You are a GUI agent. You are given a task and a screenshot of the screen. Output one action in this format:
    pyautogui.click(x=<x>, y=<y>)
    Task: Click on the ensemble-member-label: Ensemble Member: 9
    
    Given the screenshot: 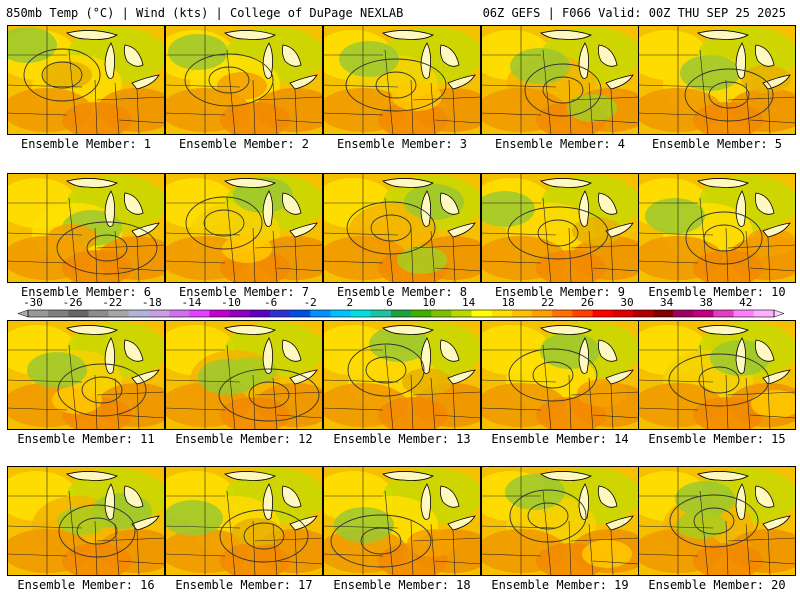 What is the action you would take?
    pyautogui.click(x=560, y=292)
    